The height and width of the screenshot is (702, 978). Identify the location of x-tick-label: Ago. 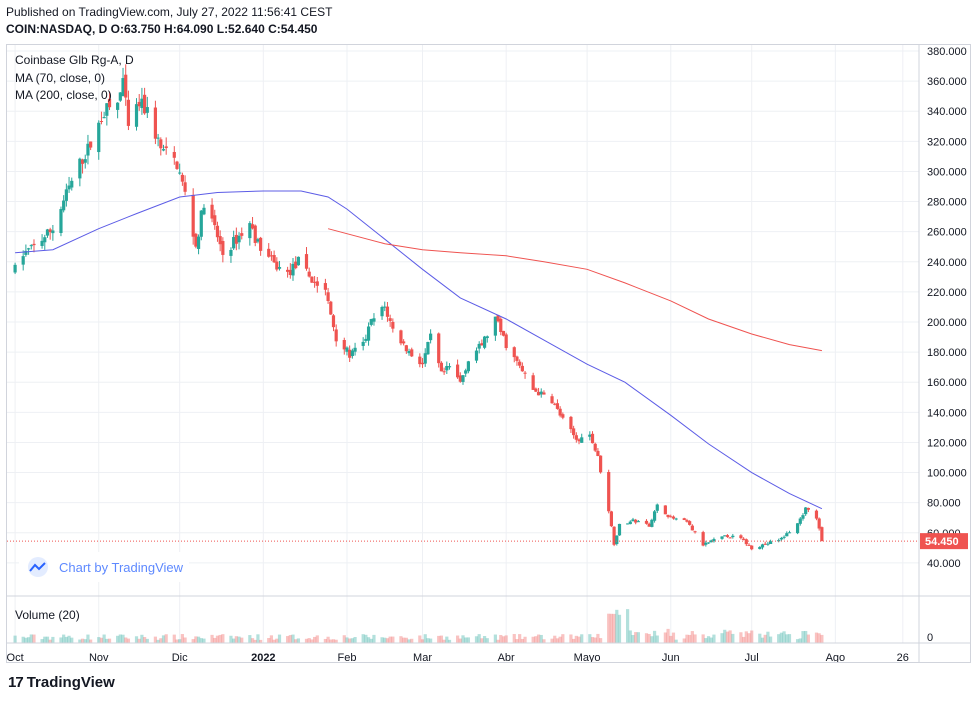
(836, 657).